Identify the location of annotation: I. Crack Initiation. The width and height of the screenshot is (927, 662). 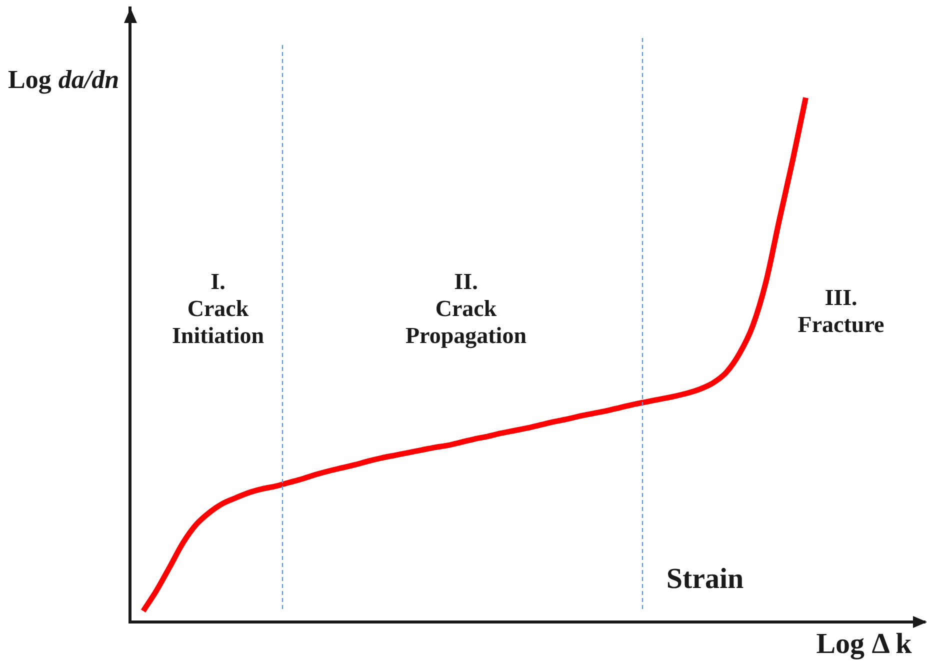
(218, 308).